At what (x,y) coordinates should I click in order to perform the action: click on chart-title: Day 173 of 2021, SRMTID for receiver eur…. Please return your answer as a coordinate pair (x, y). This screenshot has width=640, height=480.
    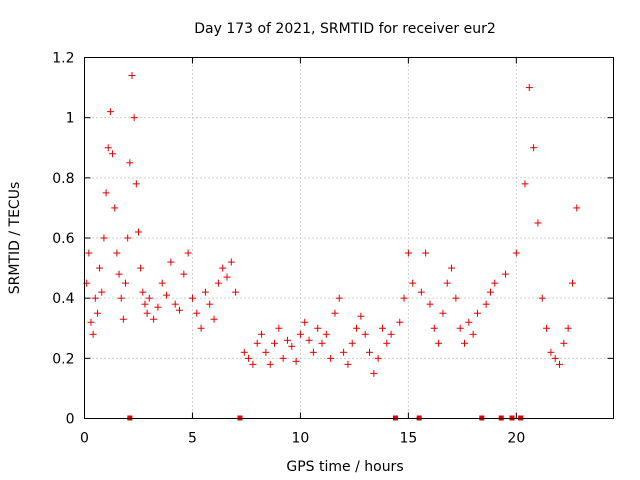
    Looking at the image, I should click on (345, 29).